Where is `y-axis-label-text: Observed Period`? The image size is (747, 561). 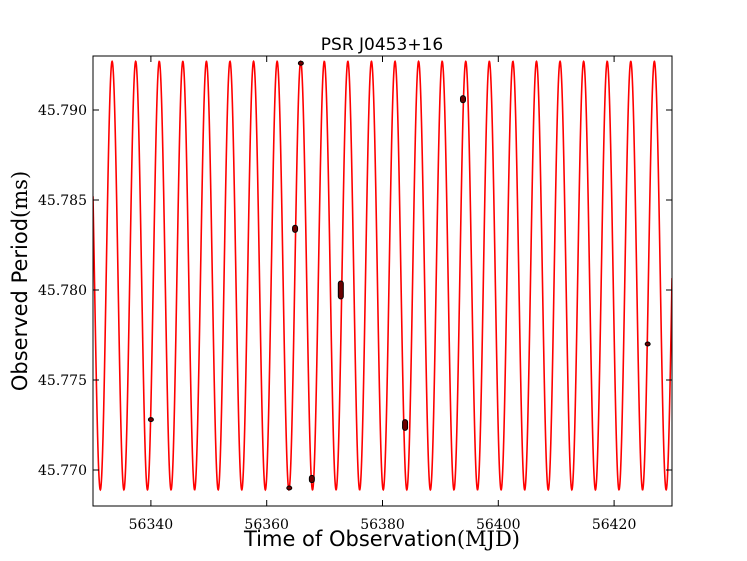
y-axis-label-text: Observed Period is located at coordinates (20, 304).